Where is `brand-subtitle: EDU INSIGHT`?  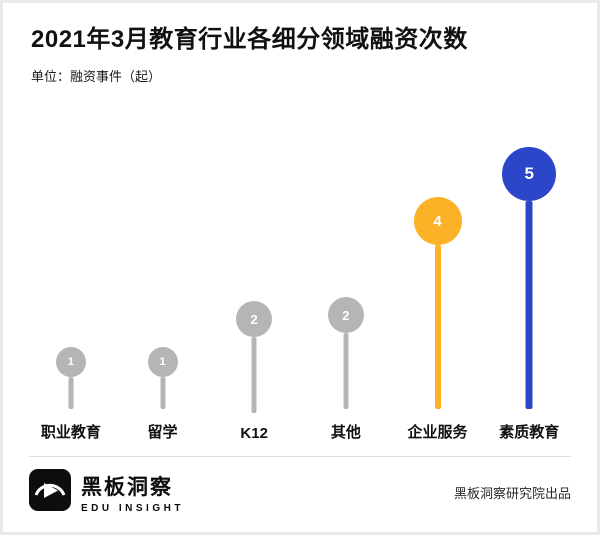
brand-subtitle: EDU INSIGHT is located at coordinates (132, 508).